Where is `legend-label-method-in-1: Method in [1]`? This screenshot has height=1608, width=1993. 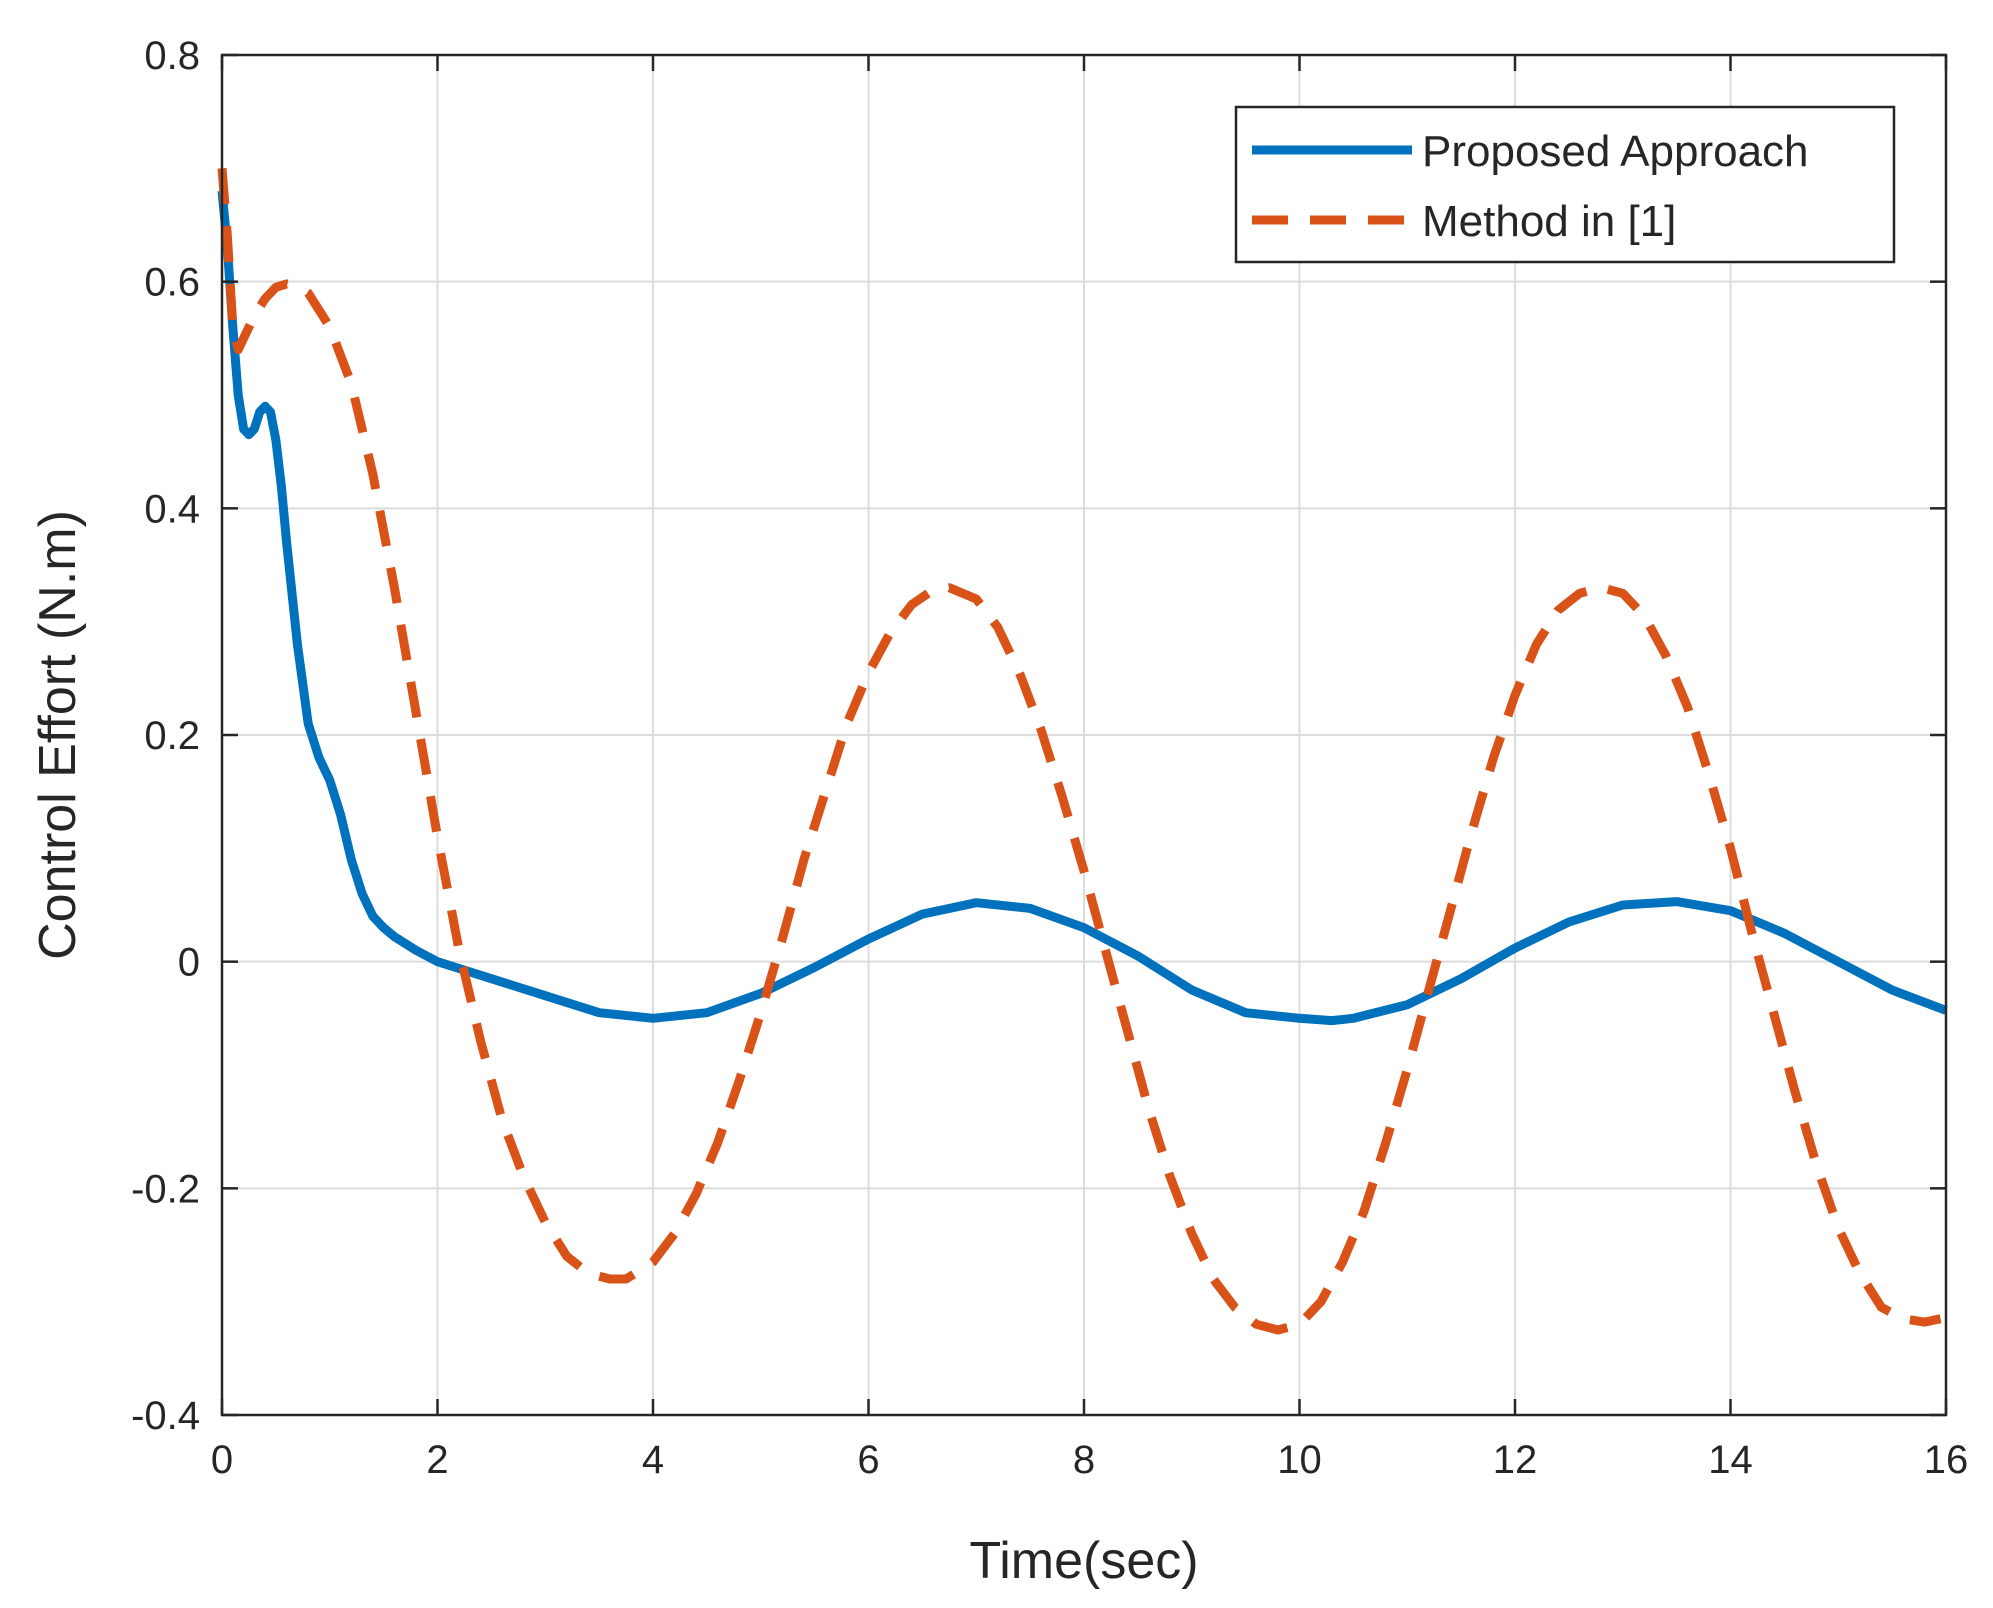 legend-label-method-in-1: Method in [1] is located at coordinates (1549, 221).